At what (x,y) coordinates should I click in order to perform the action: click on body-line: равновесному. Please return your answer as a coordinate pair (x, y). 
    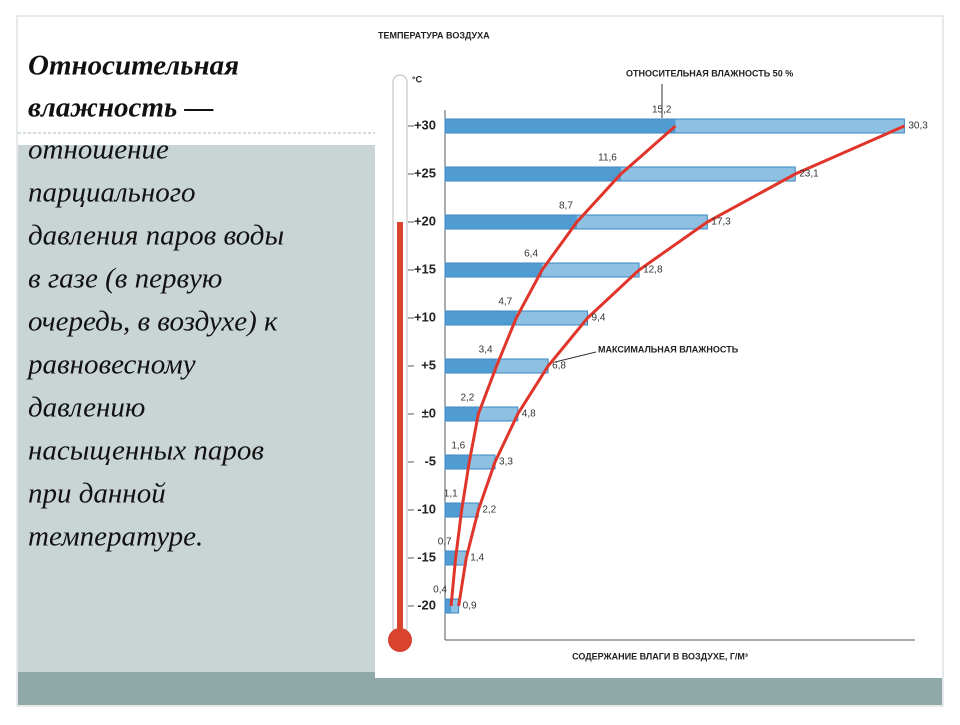
    Looking at the image, I should click on (111, 365).